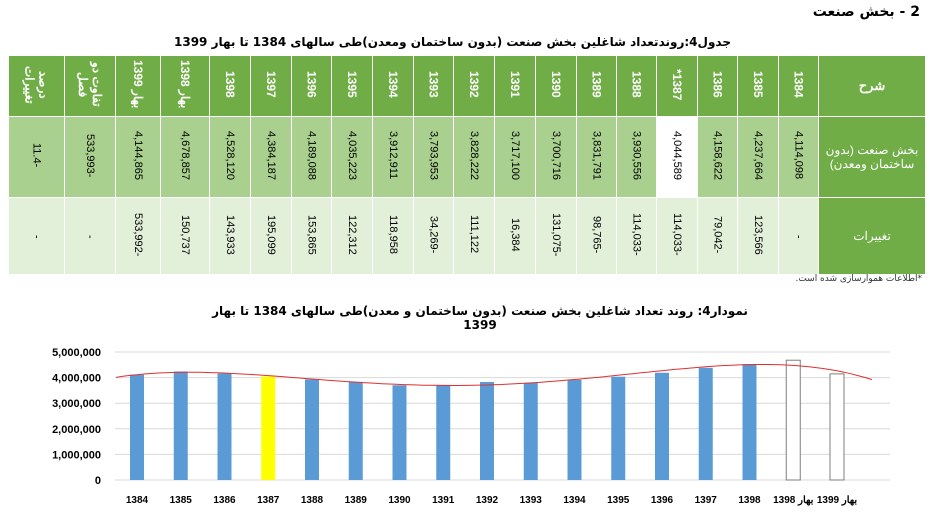 Image resolution: width=947 pixels, height=512 pixels. I want to click on table-cell: 3,717,100, so click(515, 157).